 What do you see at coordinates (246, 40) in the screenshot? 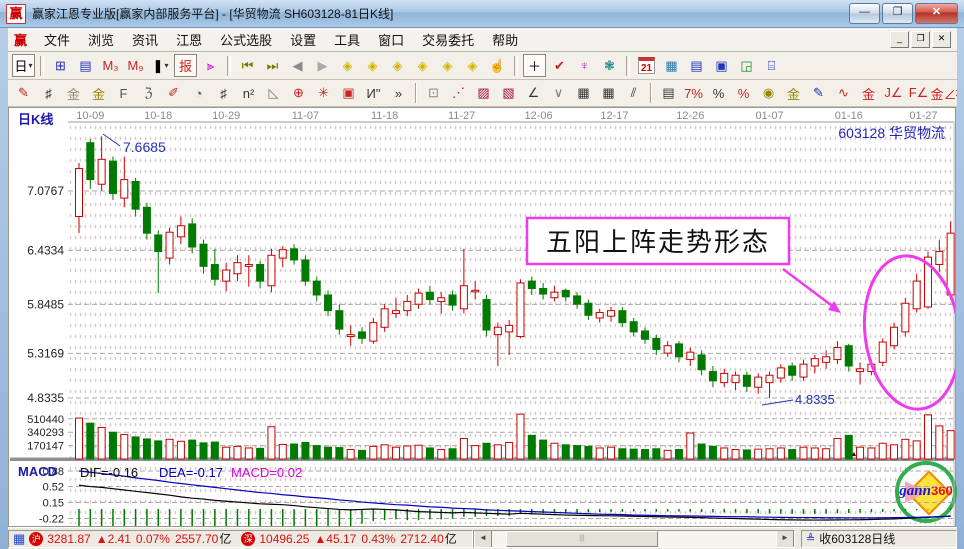
I see `menu-item-4: 公式选股` at bounding box center [246, 40].